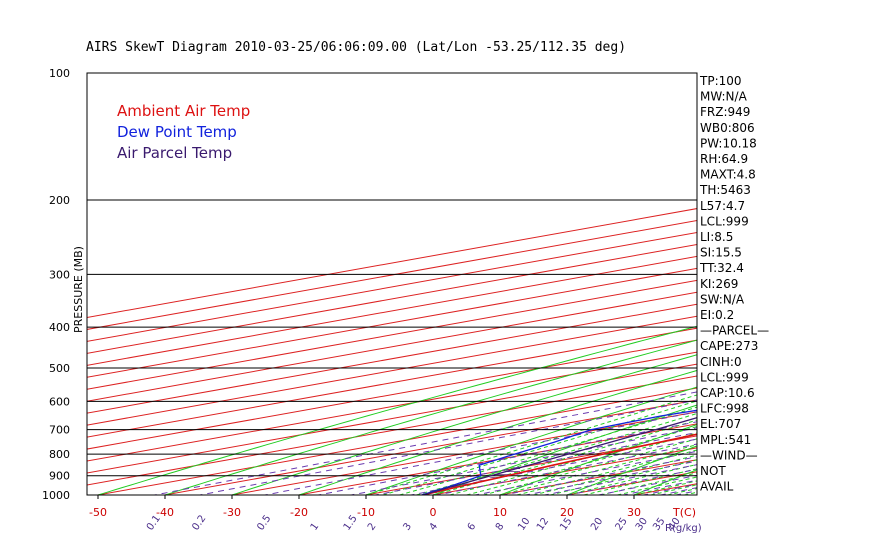 This screenshot has width=870, height=560. Describe the element at coordinates (728, 175) in the screenshot. I see `index-item: MAXT:4.8` at that location.